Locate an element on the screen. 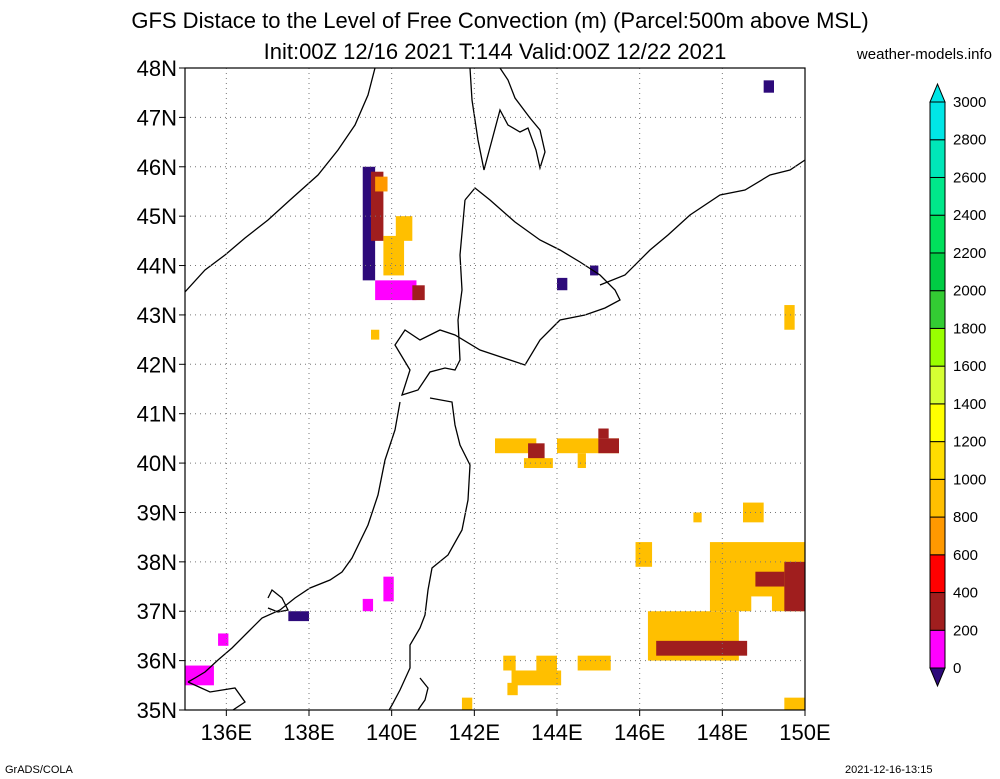 The height and width of the screenshot is (779, 1000). coastline-sakhalin is located at coordinates (507, 119).